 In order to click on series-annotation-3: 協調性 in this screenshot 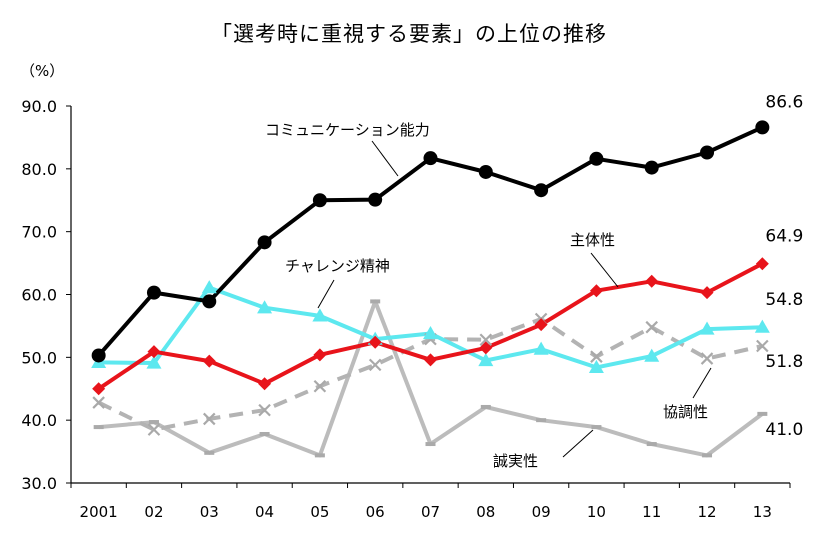, I will do `click(685, 412)`.